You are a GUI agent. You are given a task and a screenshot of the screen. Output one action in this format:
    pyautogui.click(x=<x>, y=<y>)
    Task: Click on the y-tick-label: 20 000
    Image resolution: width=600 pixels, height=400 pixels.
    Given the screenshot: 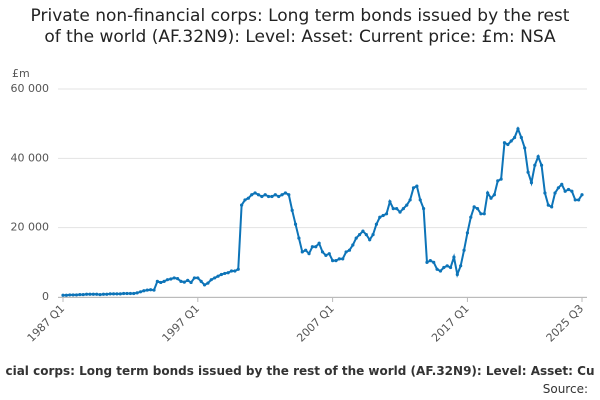 What is the action you would take?
    pyautogui.click(x=30, y=227)
    